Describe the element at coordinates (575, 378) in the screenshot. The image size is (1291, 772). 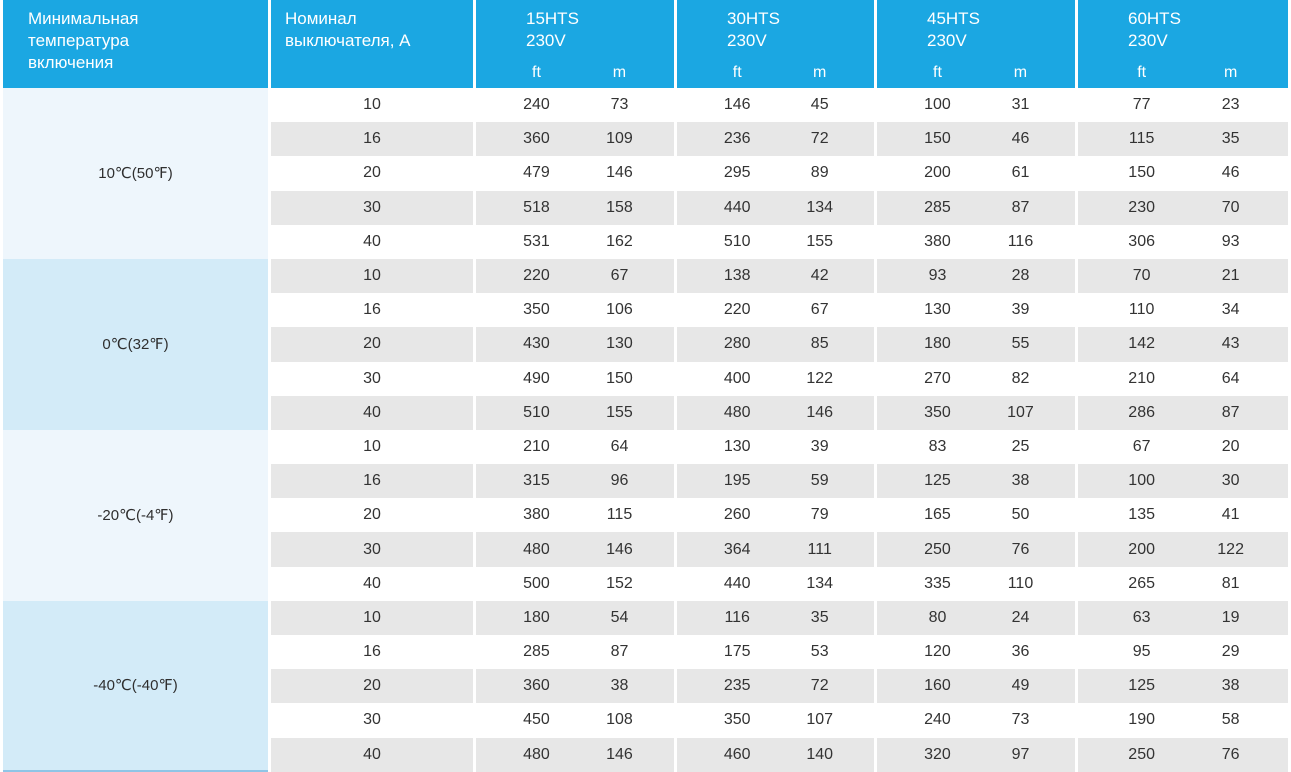
I see `group-values-cell: 490 150` at that location.